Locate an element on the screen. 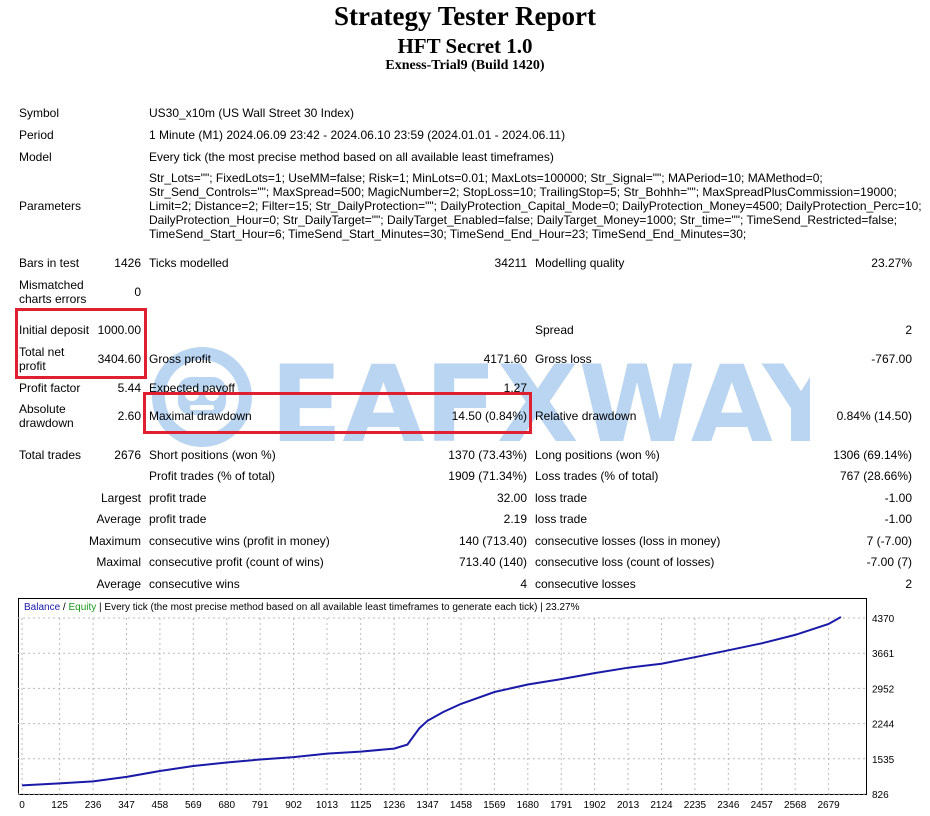  x-tick-label: 2457 is located at coordinates (762, 805).